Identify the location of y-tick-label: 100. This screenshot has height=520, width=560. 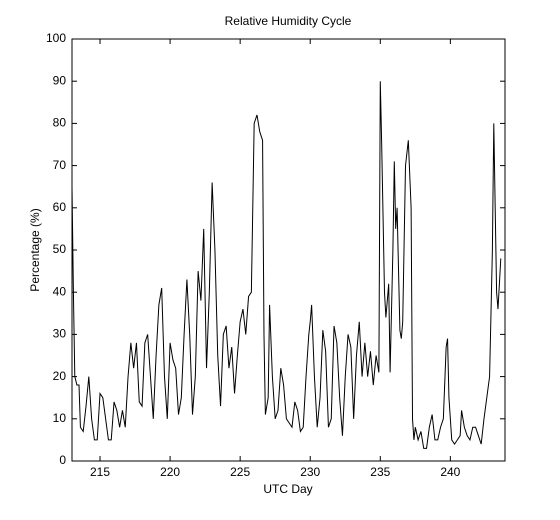
(56, 38).